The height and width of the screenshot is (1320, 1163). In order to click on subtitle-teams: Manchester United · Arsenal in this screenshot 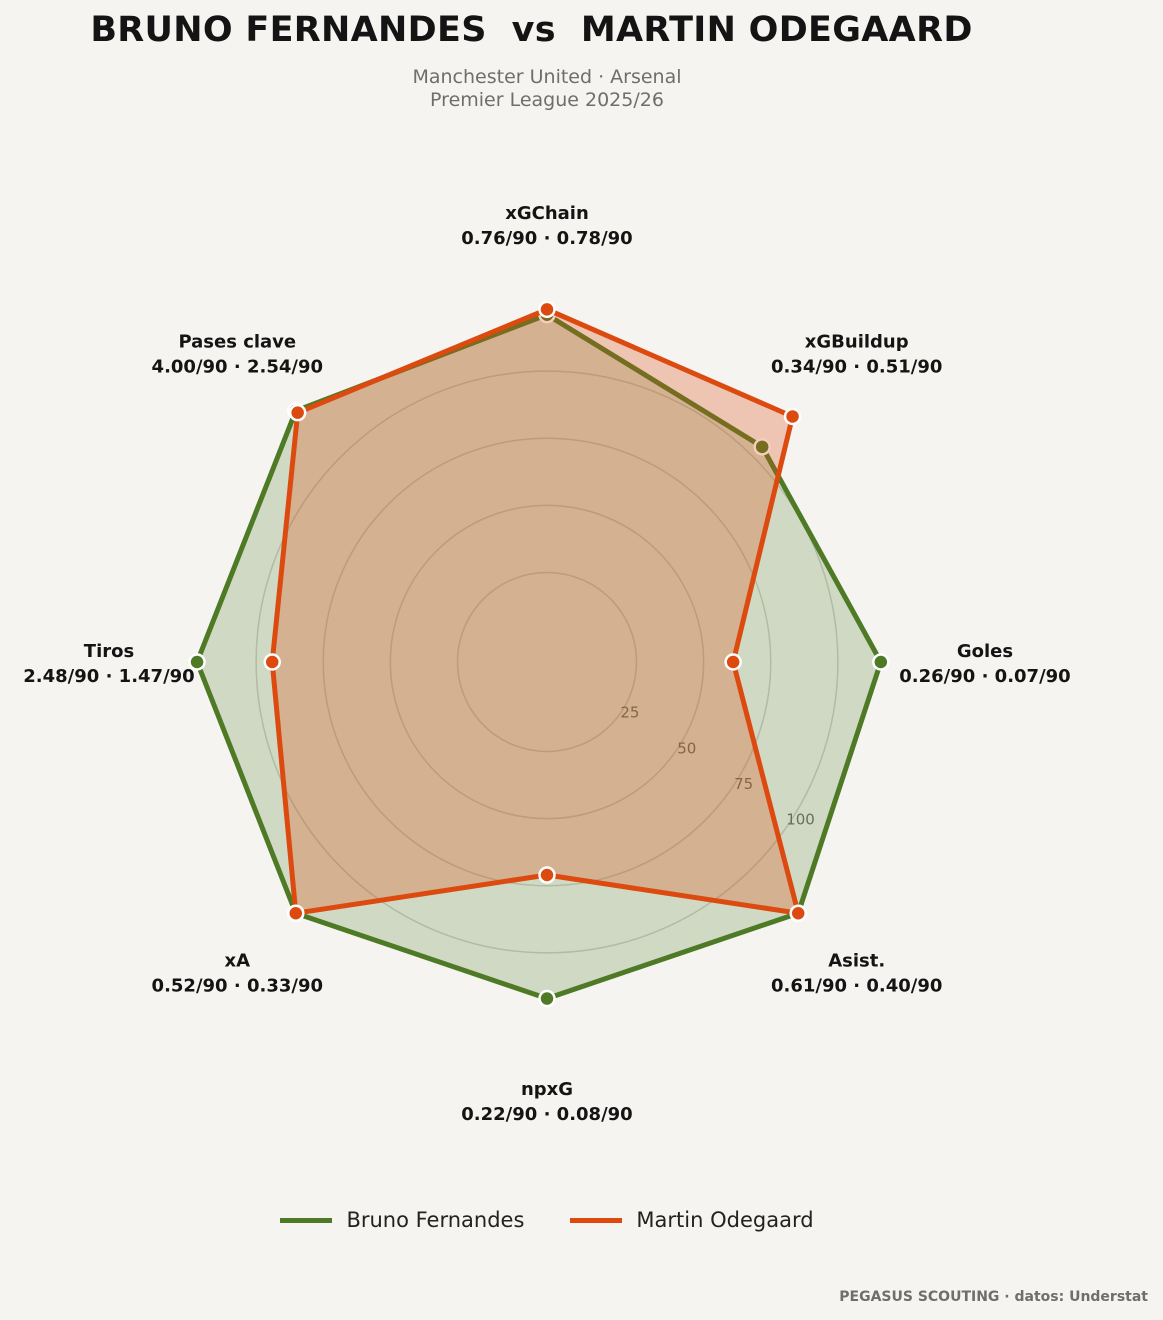, I will do `click(547, 77)`.